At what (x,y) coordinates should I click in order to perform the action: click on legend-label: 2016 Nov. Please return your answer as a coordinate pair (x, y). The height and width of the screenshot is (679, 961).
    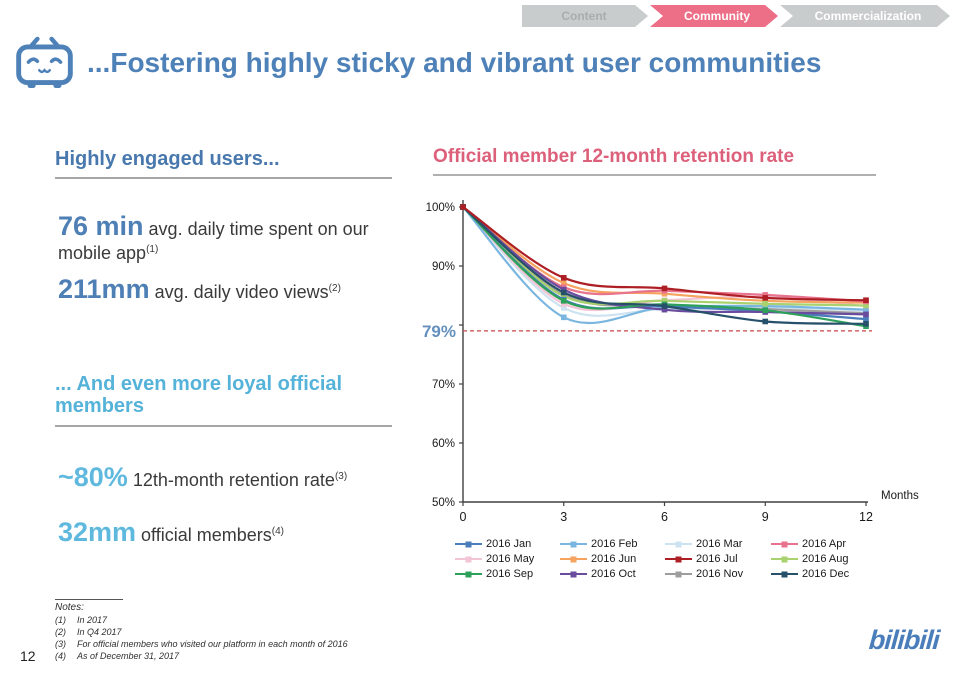
    Looking at the image, I should click on (720, 574).